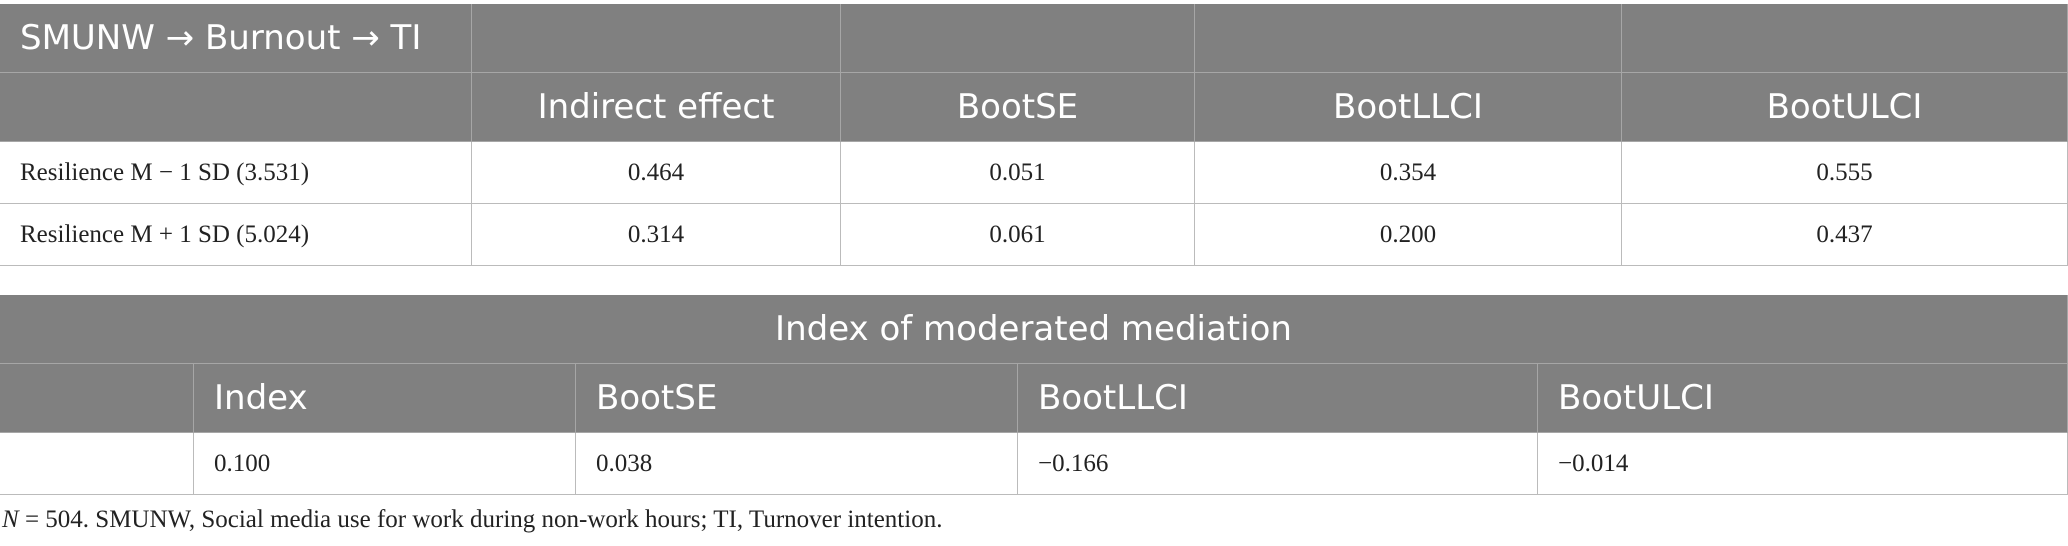 The width and height of the screenshot is (2068, 546). I want to click on table-cell: 0.314, so click(656, 235).